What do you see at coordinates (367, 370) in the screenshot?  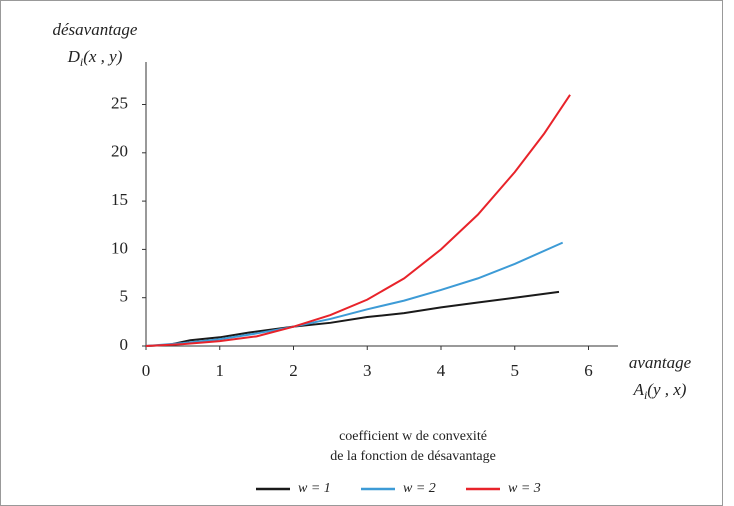 I see `x-tick-label: 3` at bounding box center [367, 370].